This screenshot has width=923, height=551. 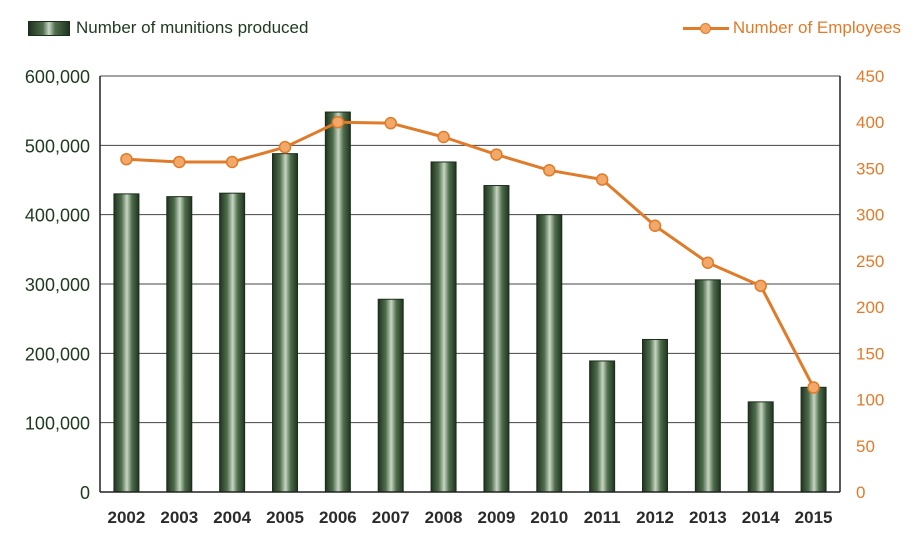 What do you see at coordinates (232, 517) in the screenshot?
I see `x-tick-label-2004: 2004` at bounding box center [232, 517].